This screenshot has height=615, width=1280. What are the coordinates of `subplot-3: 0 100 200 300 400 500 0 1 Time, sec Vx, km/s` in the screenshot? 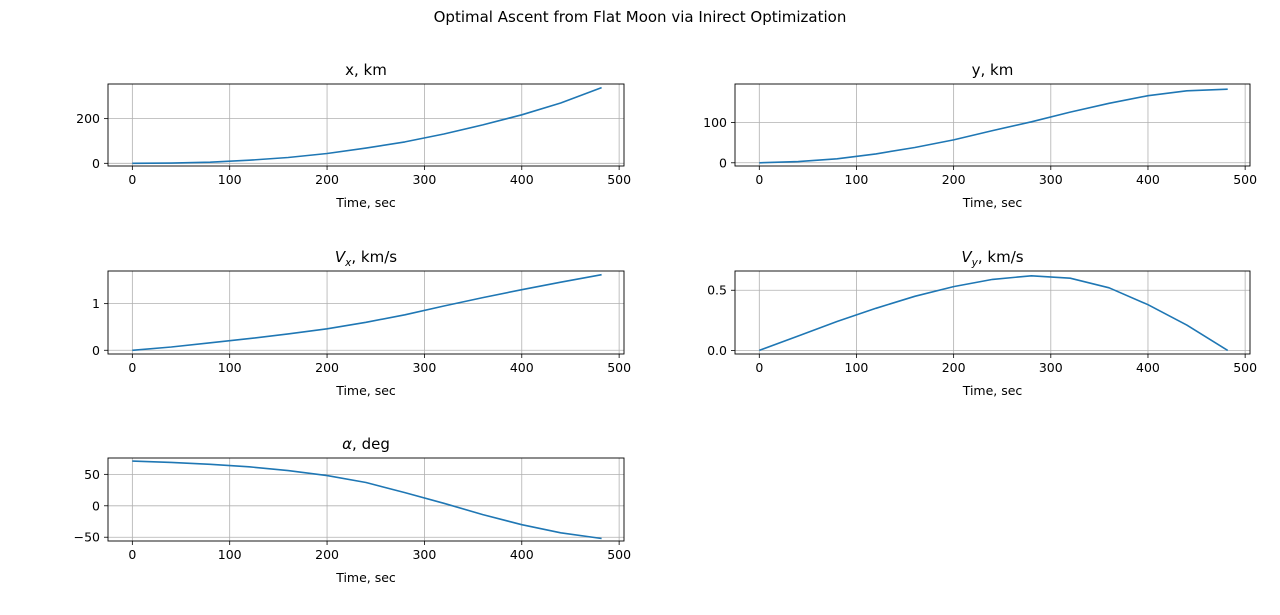 It's located at (361, 323).